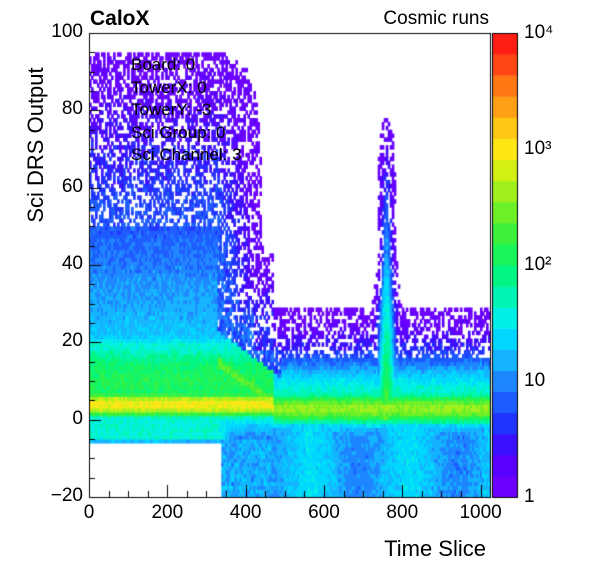 Image resolution: width=596 pixels, height=572 pixels. Describe the element at coordinates (538, 148) in the screenshot. I see `colorbar-tick-label: 10³` at that location.